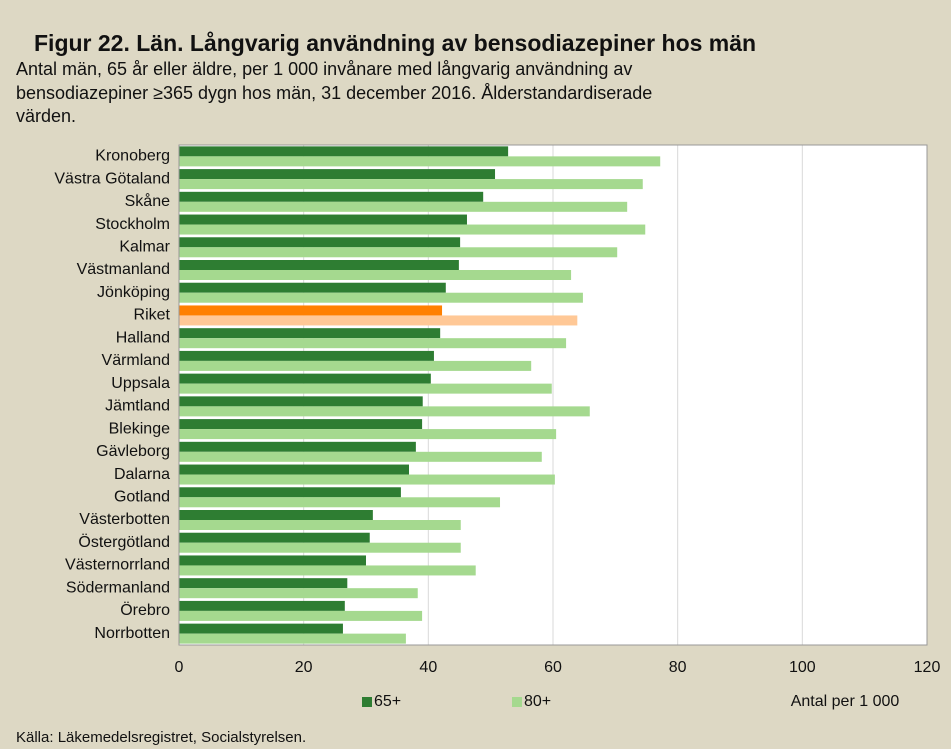  I want to click on y-tick-label: Västernorrland, so click(117, 565).